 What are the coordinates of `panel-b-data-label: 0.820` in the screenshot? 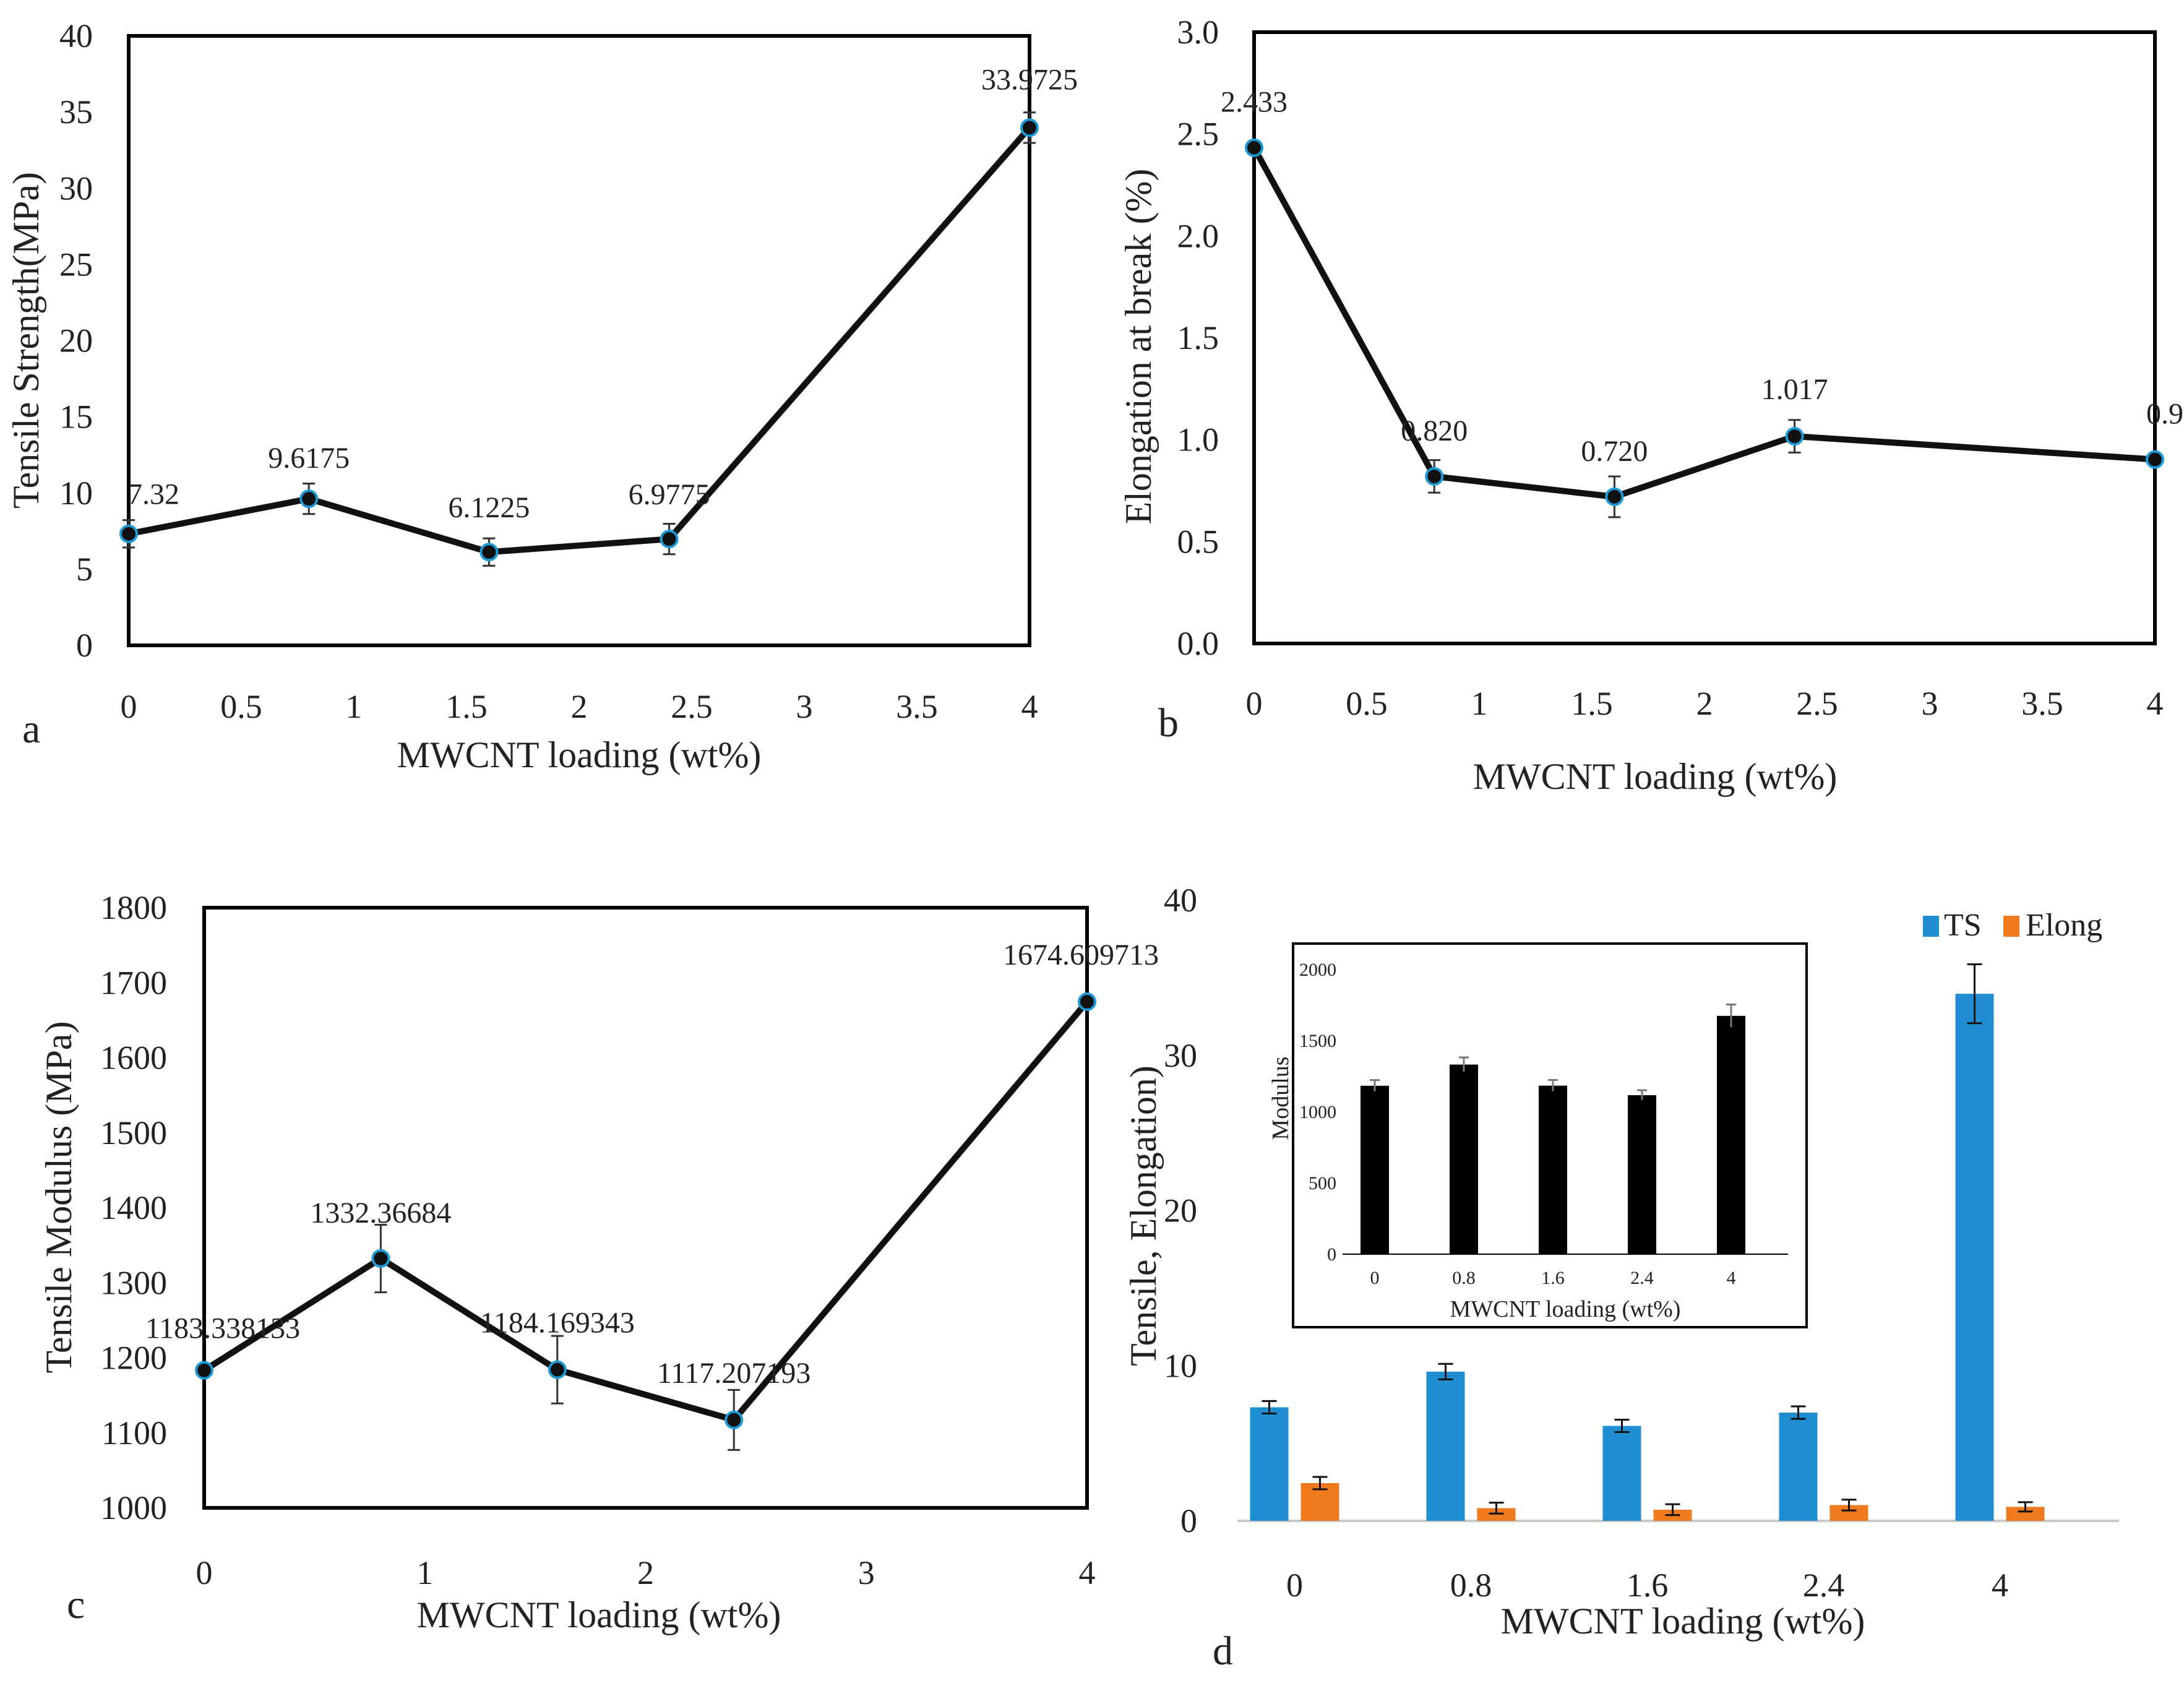 It's located at (1434, 431).